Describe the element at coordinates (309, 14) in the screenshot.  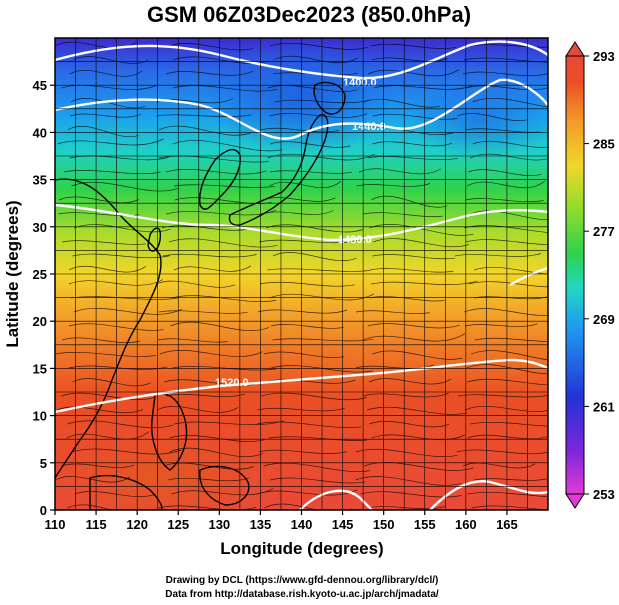
I see `chart-title: GSM 06Z03Dec2023 (850.0hPa)` at that location.